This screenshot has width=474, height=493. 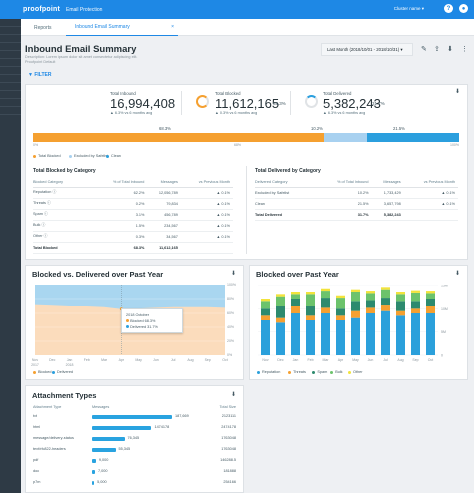 What do you see at coordinates (448, 8) in the screenshot?
I see `help-icon: ?` at bounding box center [448, 8].